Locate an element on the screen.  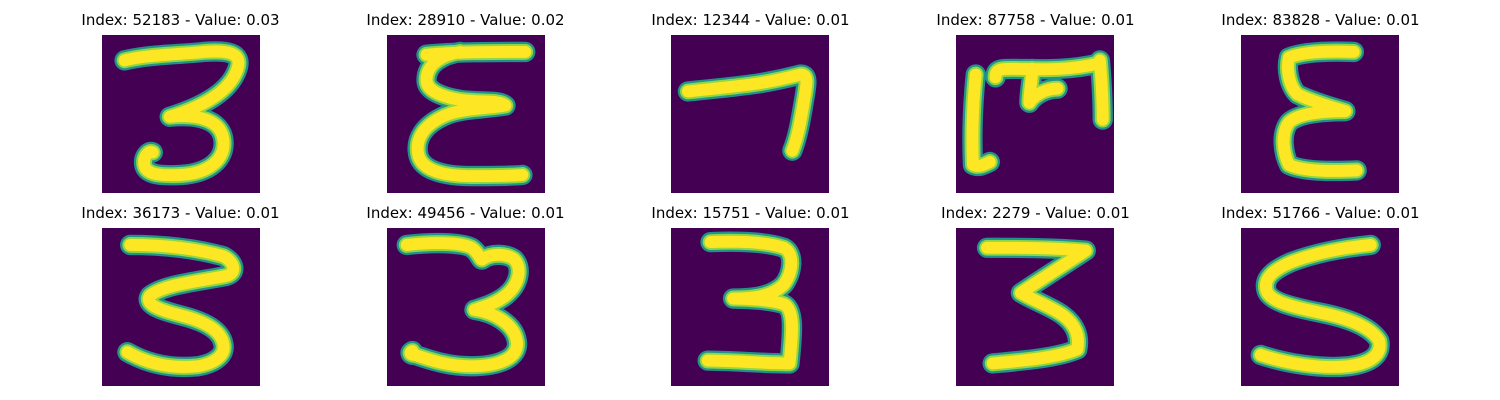
panel-6: Index: 36173 - Value: 0.01 is located at coordinates (180, 289).